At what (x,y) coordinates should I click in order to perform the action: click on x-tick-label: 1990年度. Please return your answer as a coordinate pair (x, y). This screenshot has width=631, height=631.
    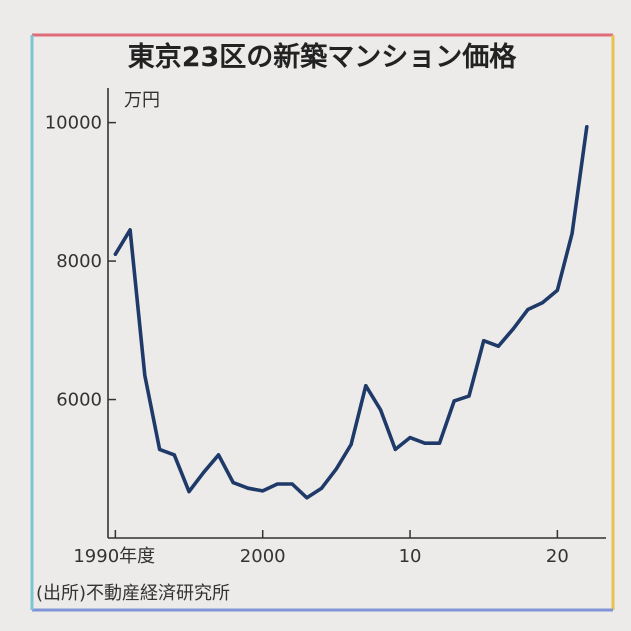
    Looking at the image, I should click on (114, 556).